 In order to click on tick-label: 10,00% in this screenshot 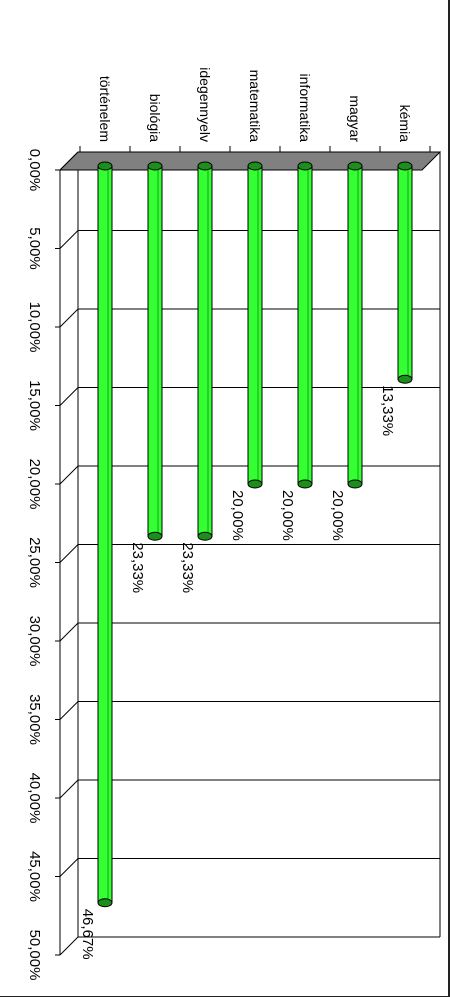, I will do `click(34, 327)`.